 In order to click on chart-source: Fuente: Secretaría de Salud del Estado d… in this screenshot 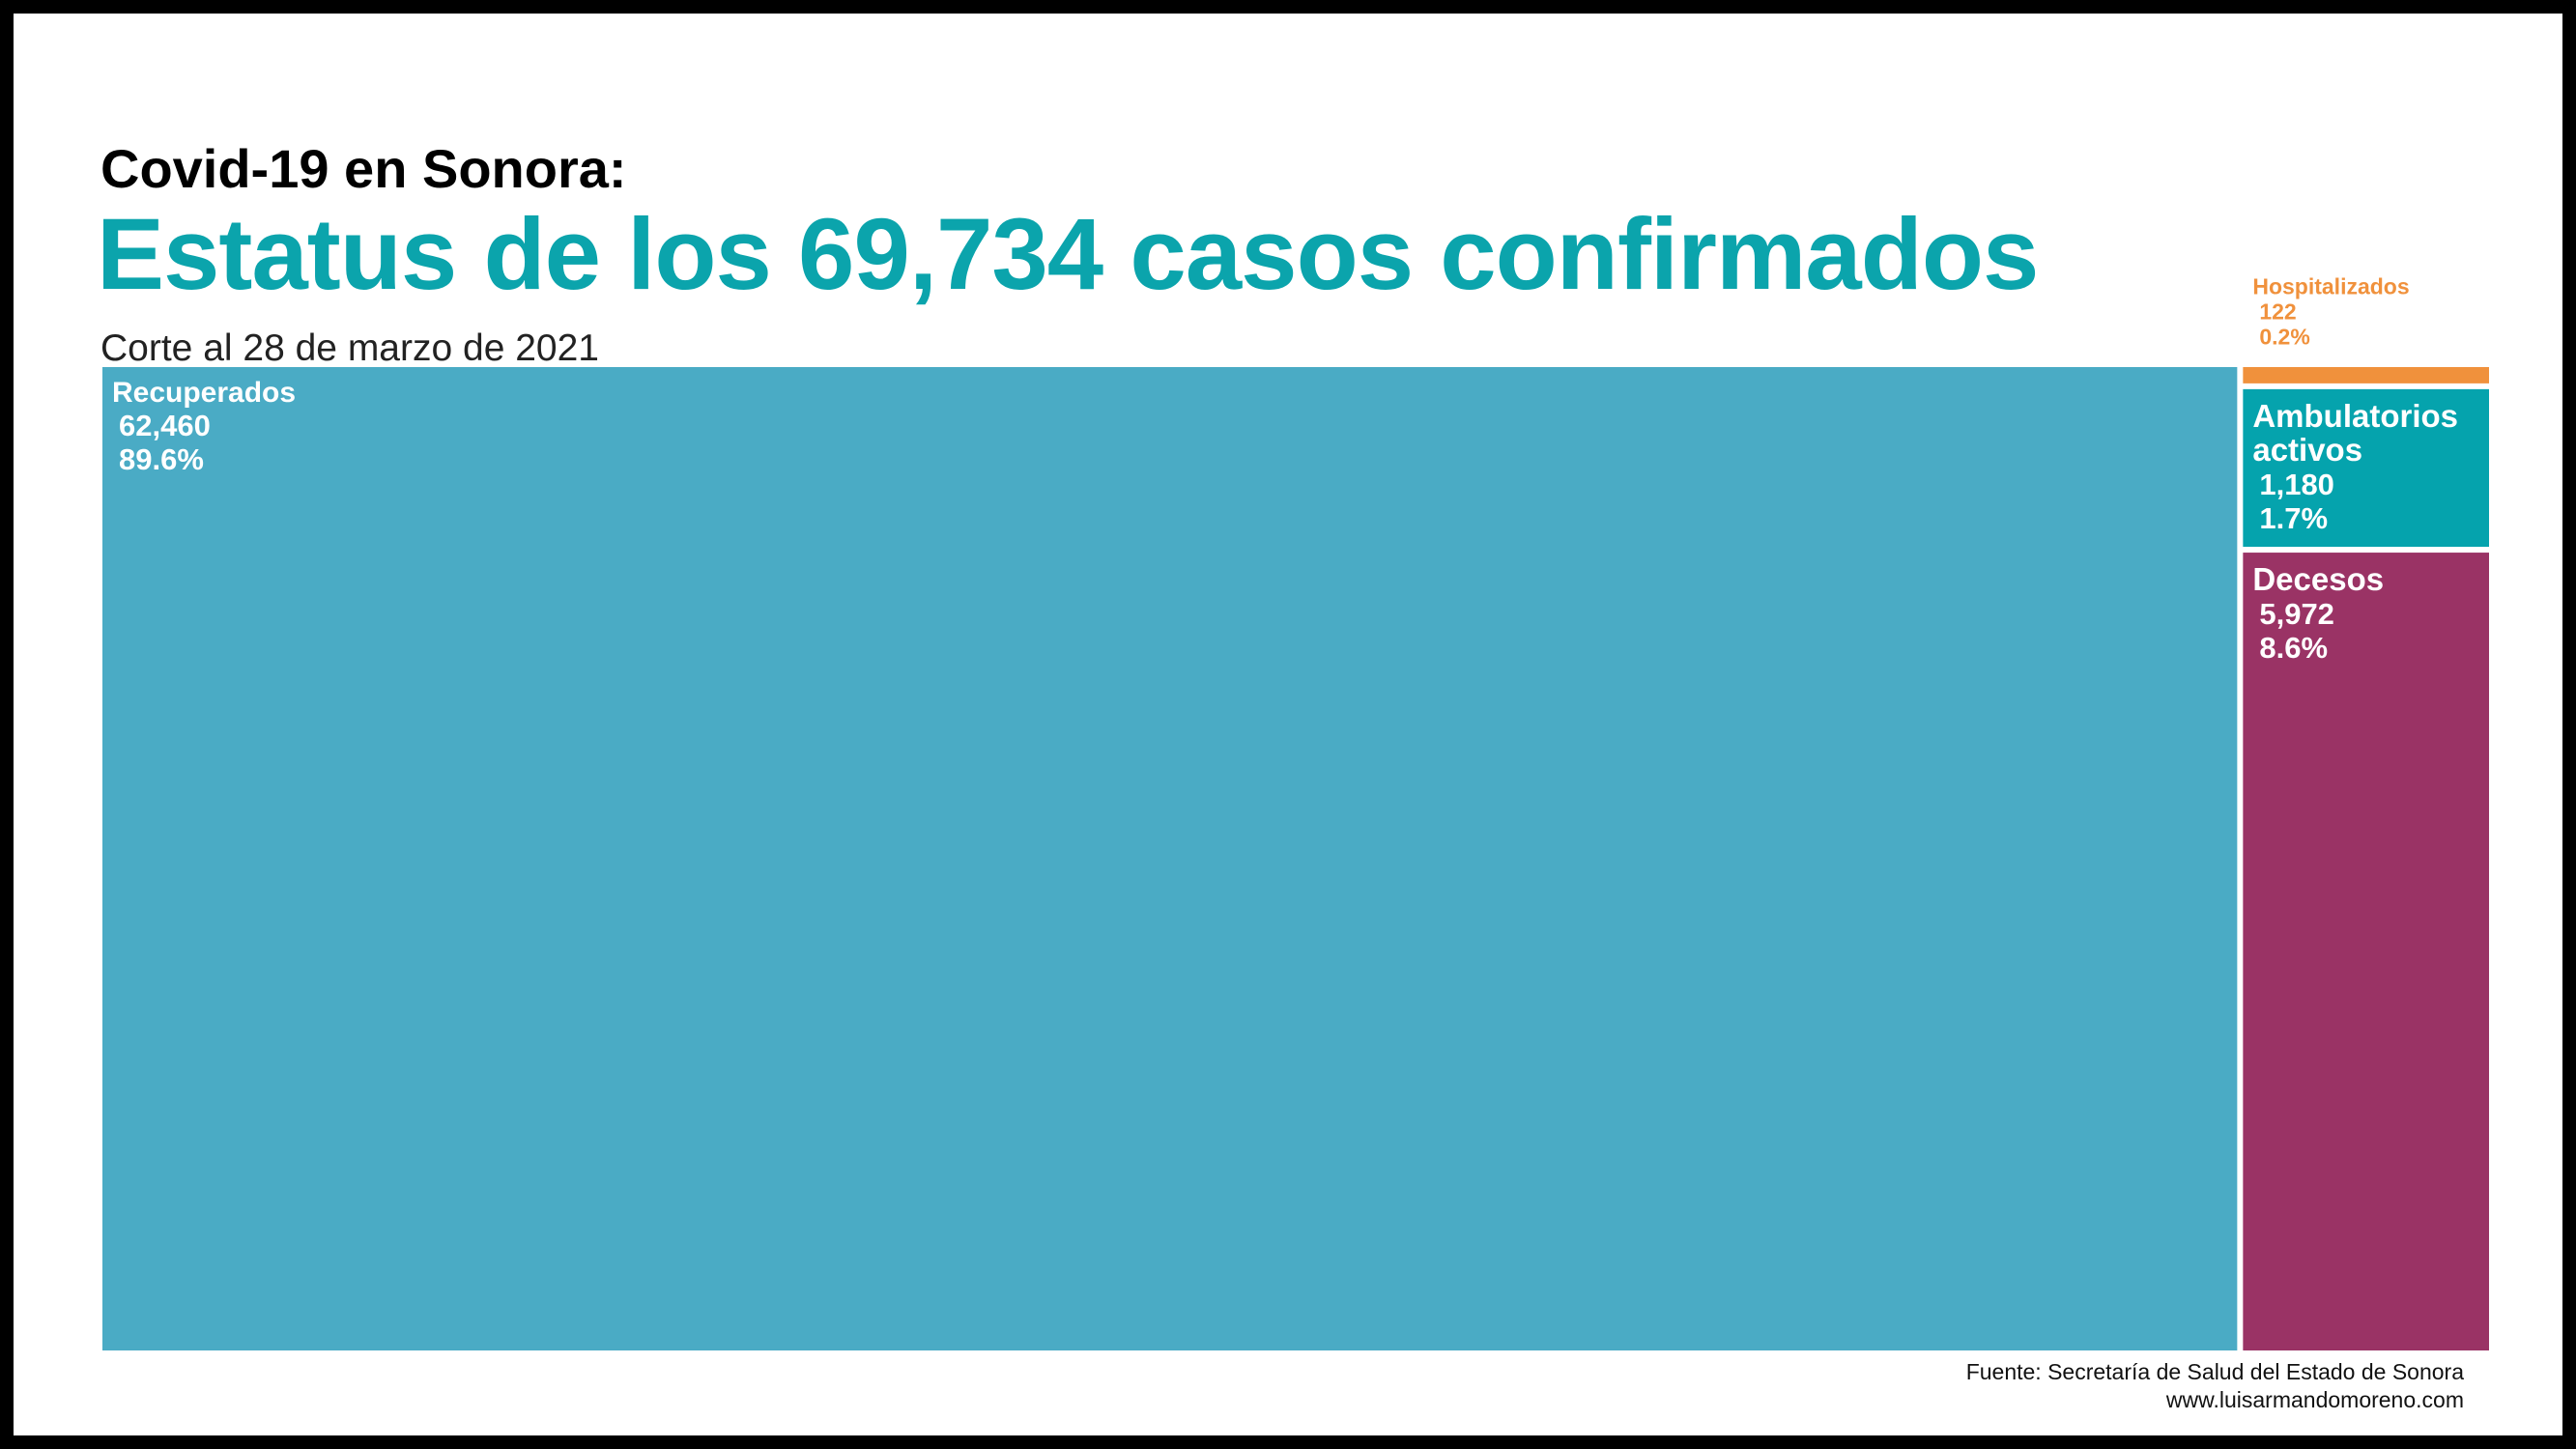, I will do `click(2215, 1386)`.